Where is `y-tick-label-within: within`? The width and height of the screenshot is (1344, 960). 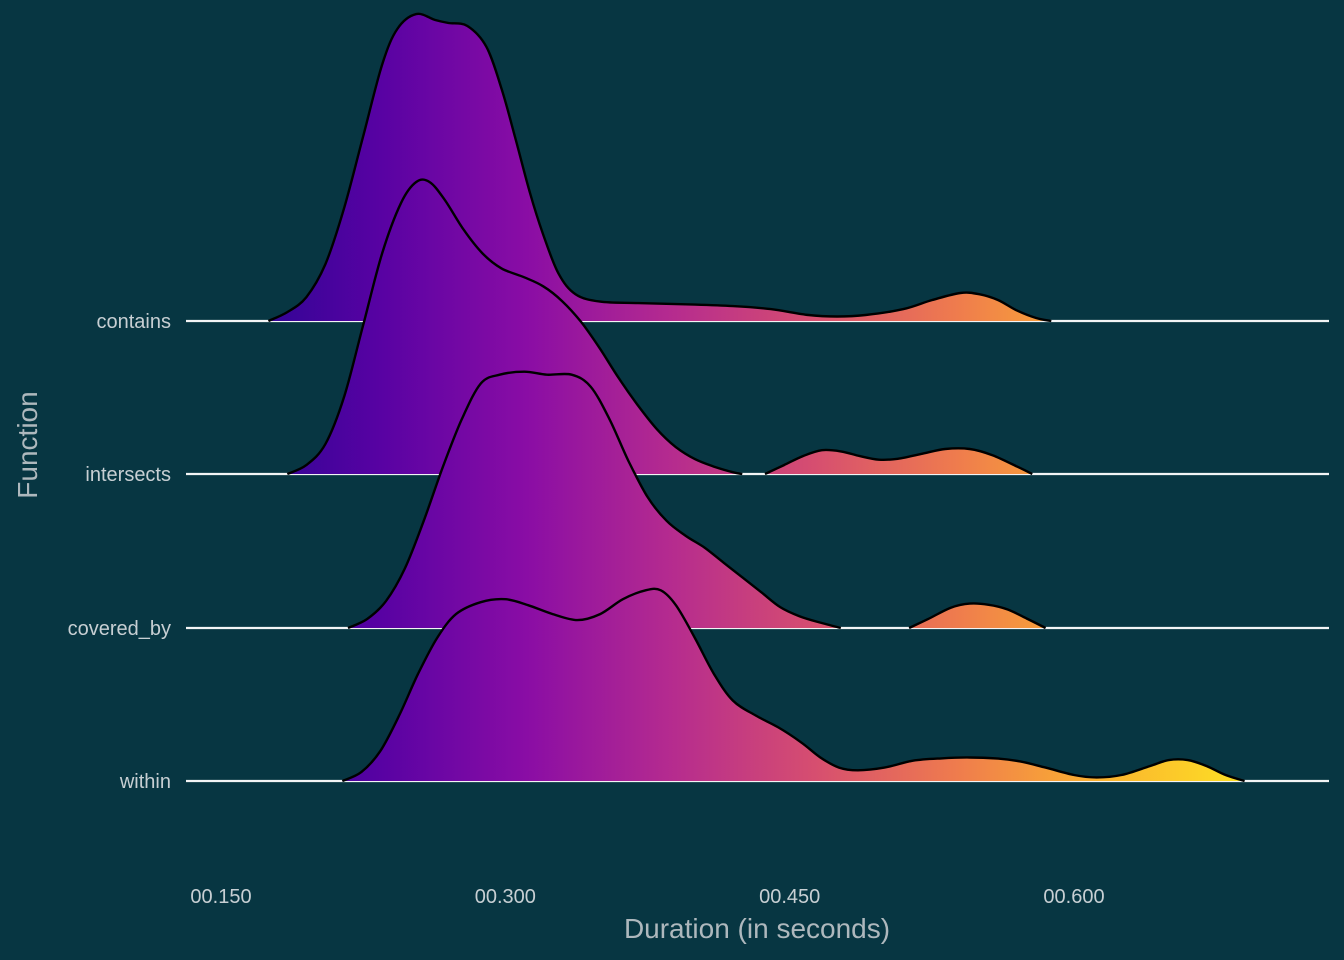 y-tick-label-within: within is located at coordinates (145, 782).